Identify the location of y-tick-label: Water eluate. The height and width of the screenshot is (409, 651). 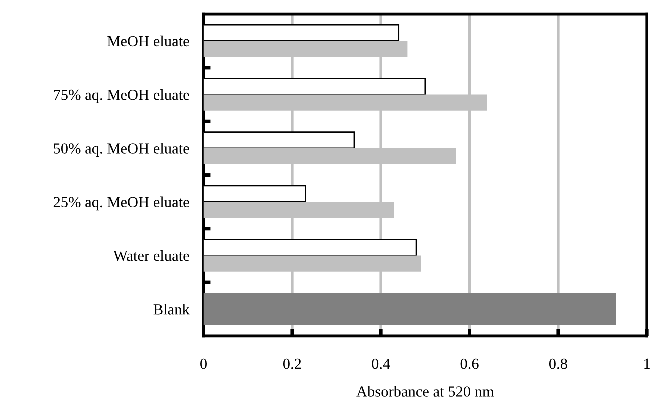
(152, 256).